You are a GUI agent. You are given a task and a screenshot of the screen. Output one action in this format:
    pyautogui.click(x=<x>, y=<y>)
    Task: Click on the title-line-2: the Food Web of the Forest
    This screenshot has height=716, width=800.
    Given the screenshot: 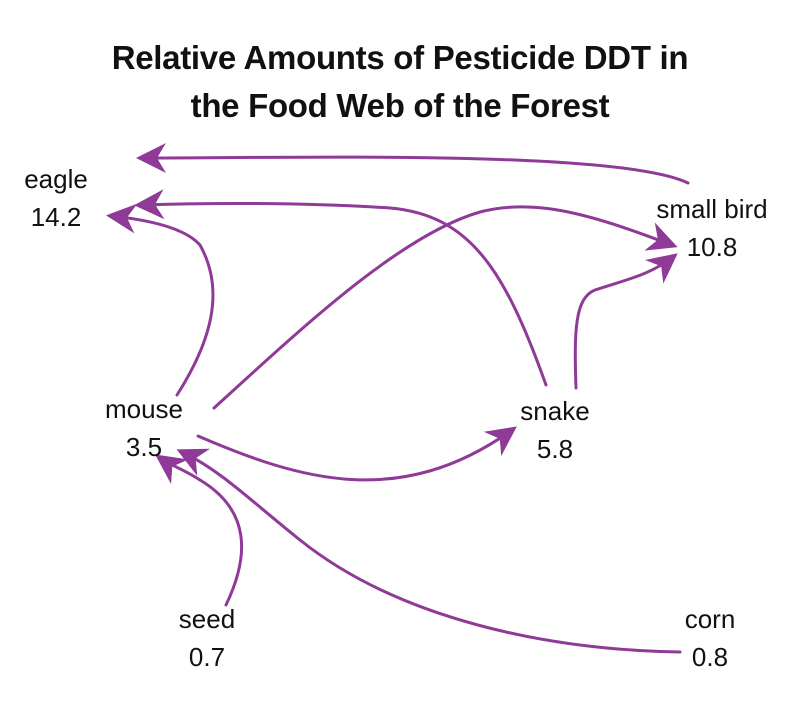 What is the action you would take?
    pyautogui.click(x=400, y=105)
    